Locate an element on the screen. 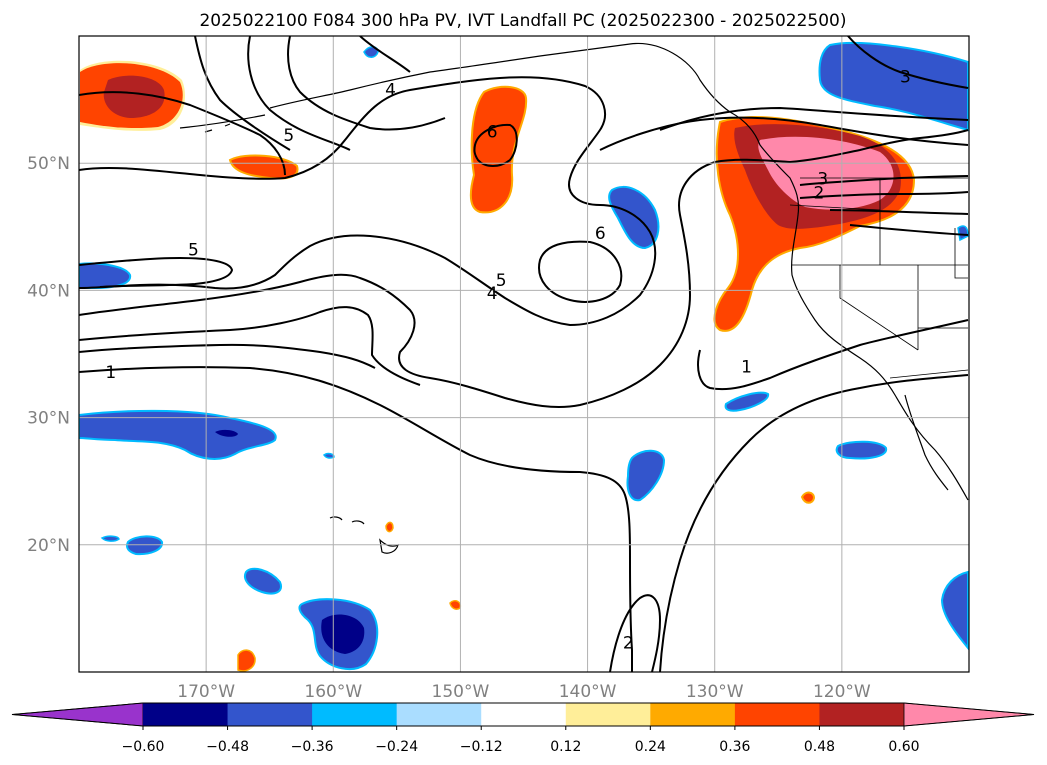  colorbar-extend-max is located at coordinates (969, 714).